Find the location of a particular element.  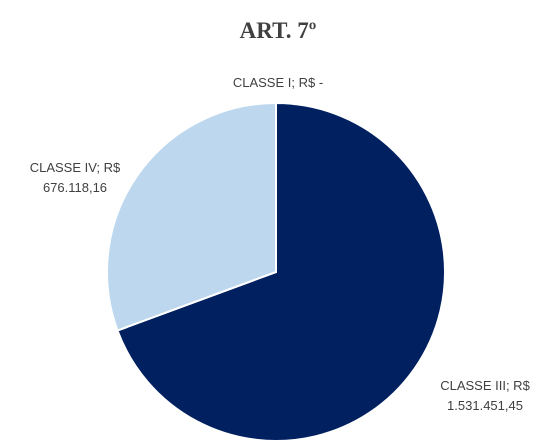

slice-label: CLASSE IV; R$ 676.118,16 is located at coordinates (75, 177).